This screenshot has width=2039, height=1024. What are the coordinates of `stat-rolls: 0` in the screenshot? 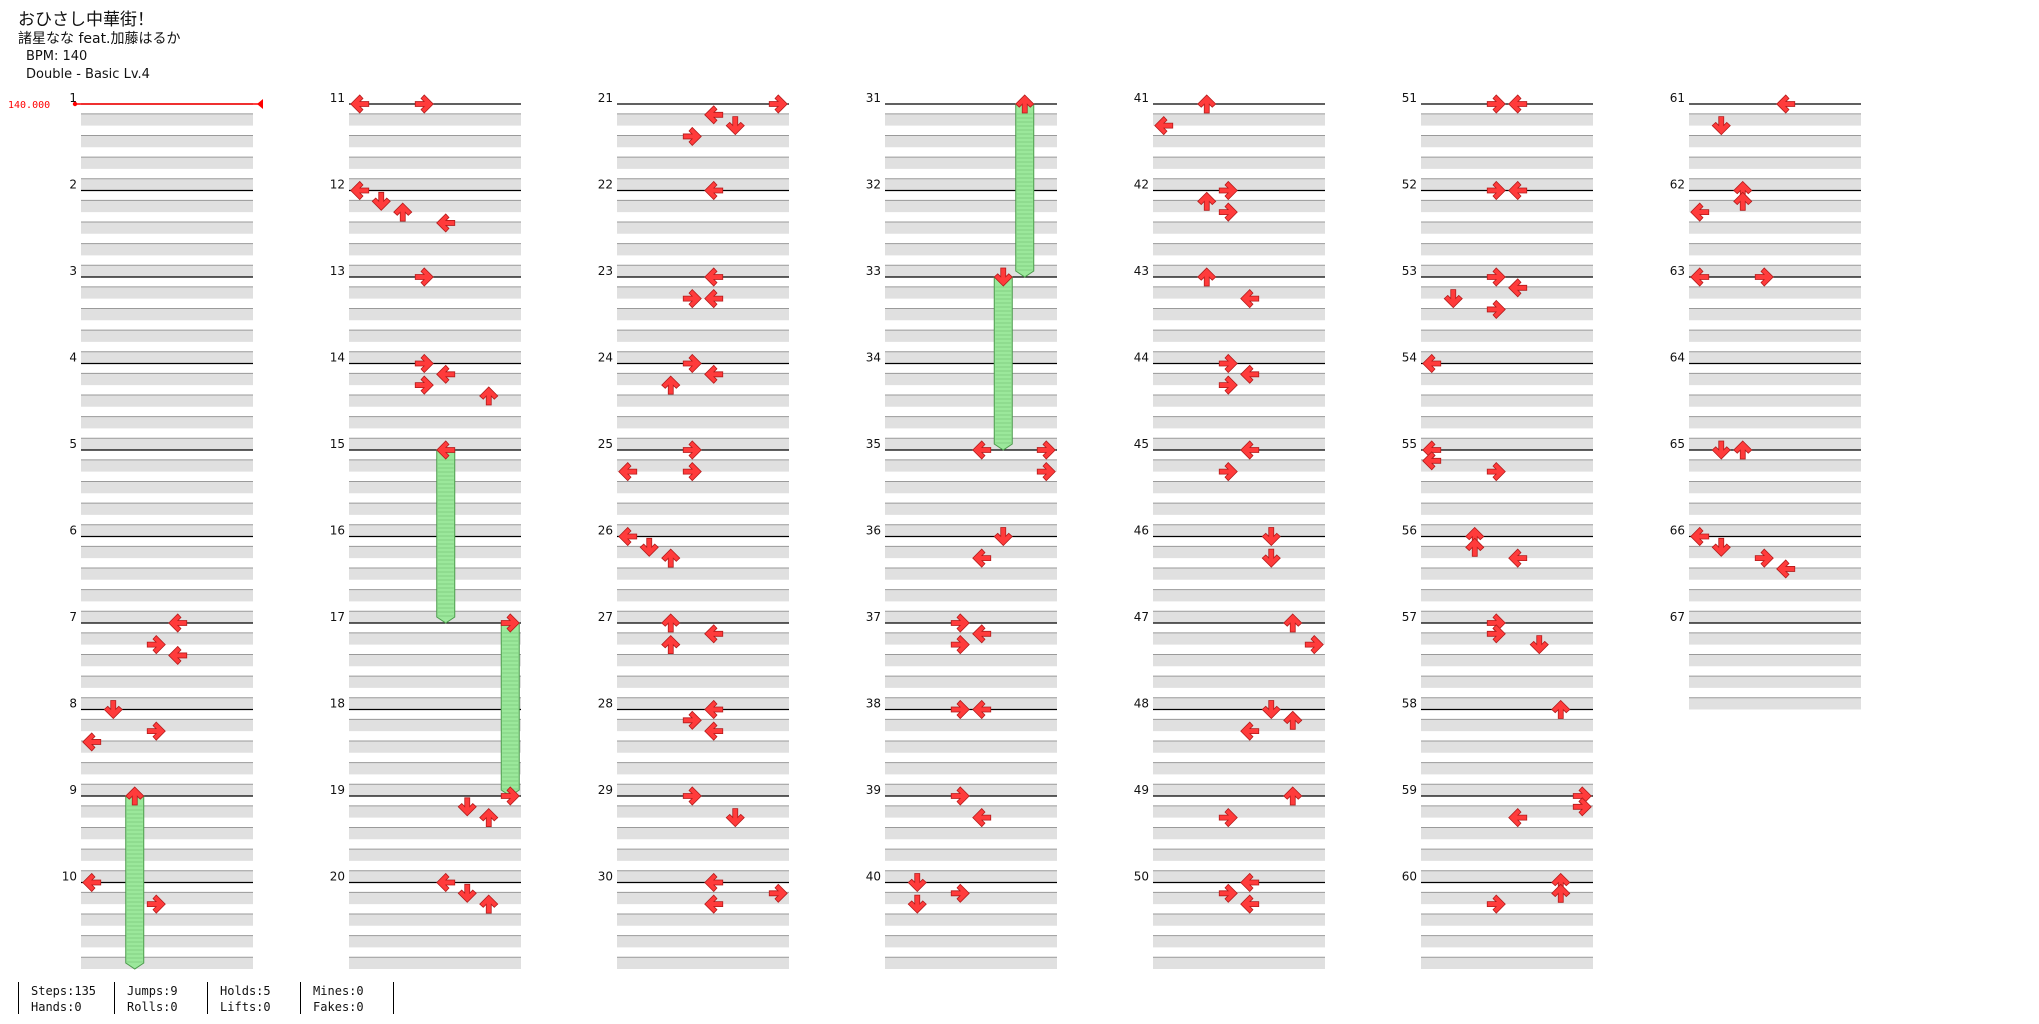 It's located at (174, 1007).